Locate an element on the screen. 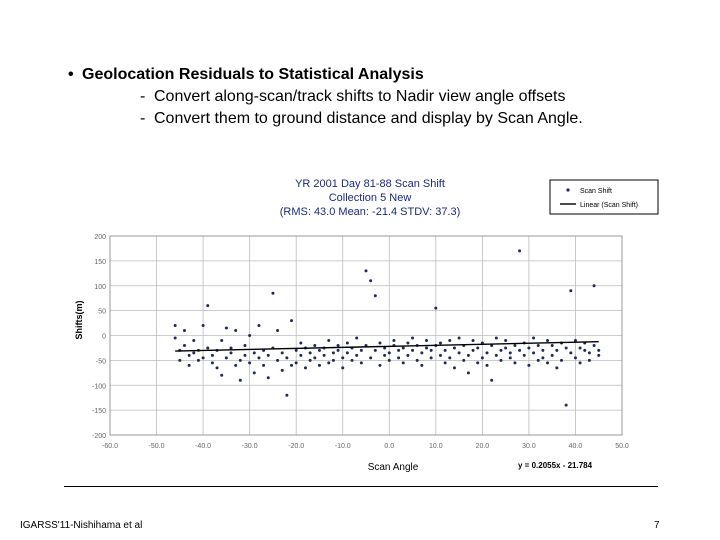 The image size is (720, 540). legend-label-scan-shift: Scan Shift is located at coordinates (596, 191).